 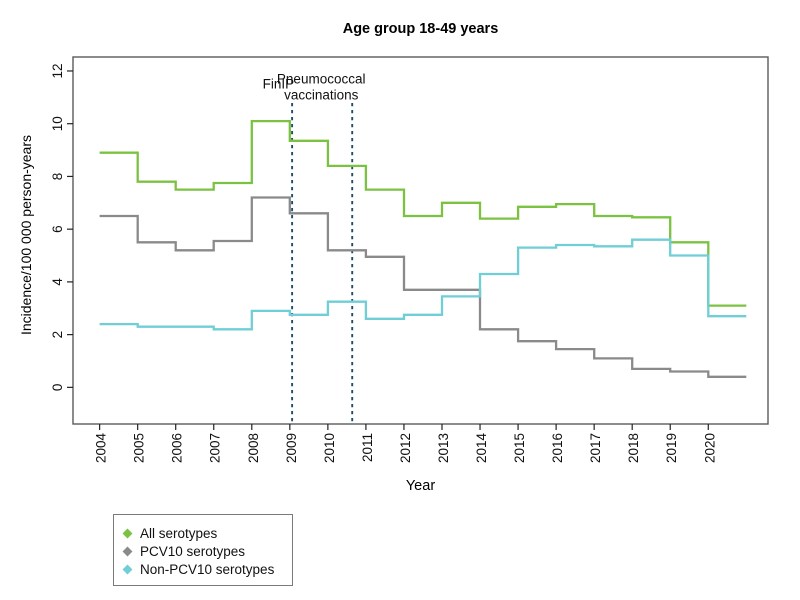 I want to click on x-tick-label-2014: 2014, so click(x=481, y=448).